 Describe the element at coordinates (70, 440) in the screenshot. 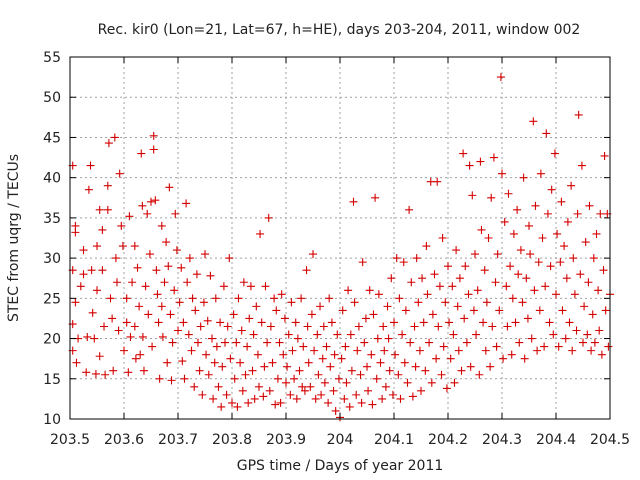

I see `x-tick-label: 203.5` at that location.